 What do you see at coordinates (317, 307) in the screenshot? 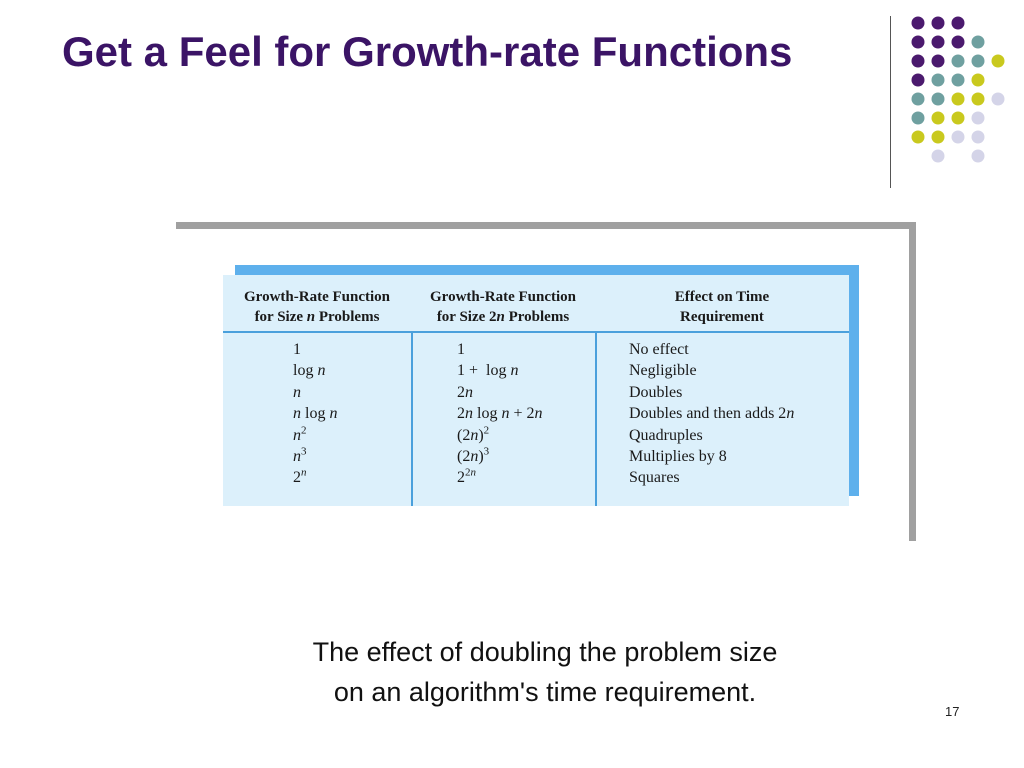
I see `column-header: Growth-Rate Function for Size n Problems` at bounding box center [317, 307].